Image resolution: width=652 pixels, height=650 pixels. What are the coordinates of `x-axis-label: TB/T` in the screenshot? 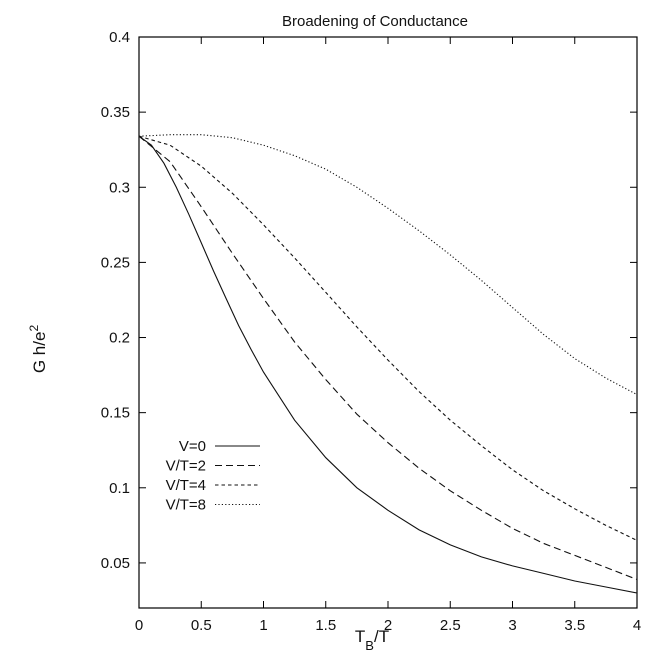 It's located at (372, 638).